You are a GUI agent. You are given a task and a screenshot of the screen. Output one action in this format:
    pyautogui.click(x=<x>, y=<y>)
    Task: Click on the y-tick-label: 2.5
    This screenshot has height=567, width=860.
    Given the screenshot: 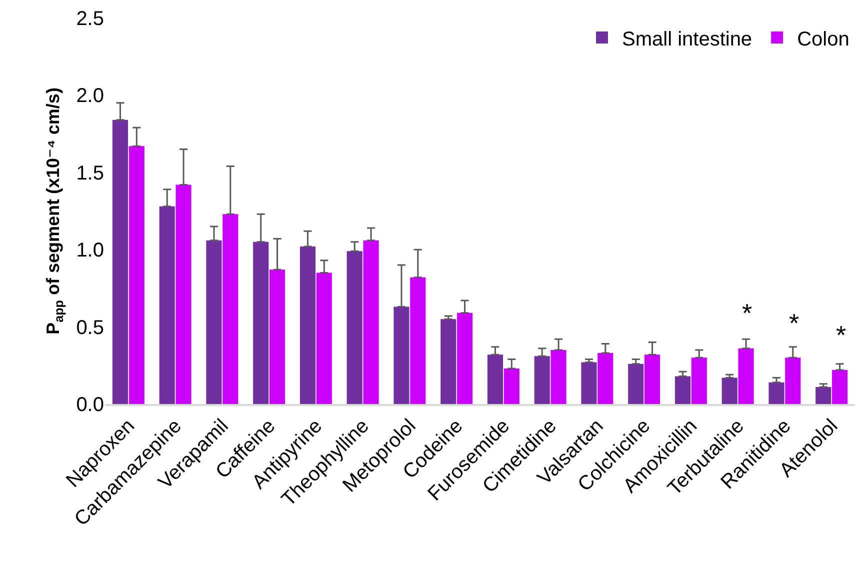 What is the action you would take?
    pyautogui.click(x=90, y=19)
    